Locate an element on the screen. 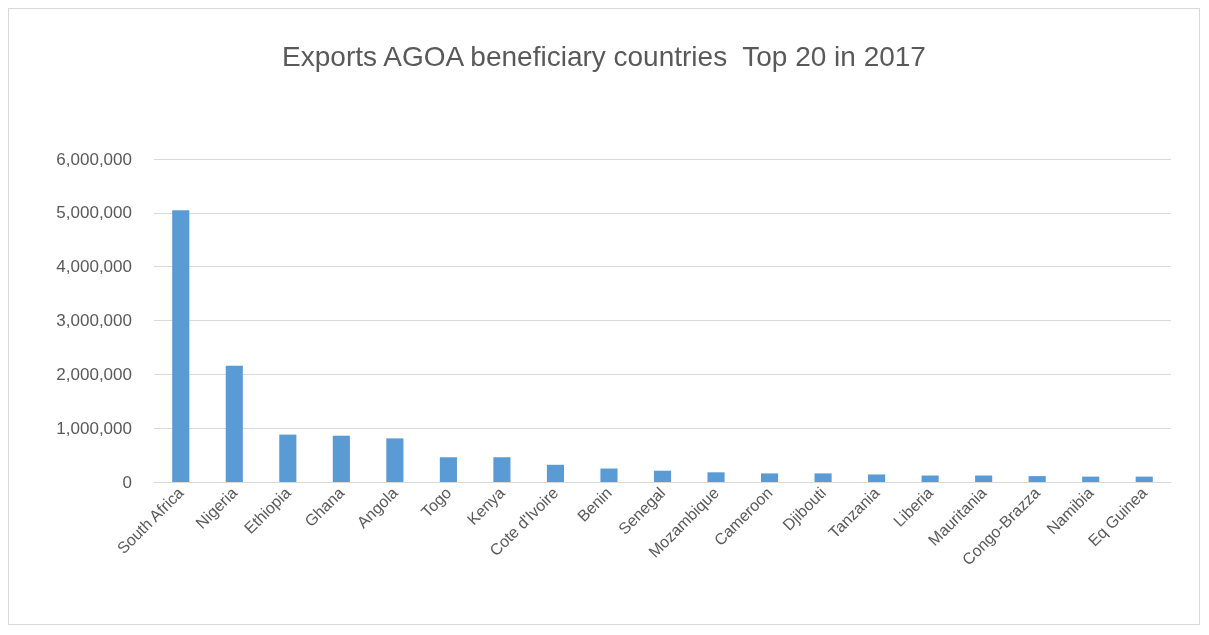 This screenshot has width=1209, height=635. y-tick-label: 0 is located at coordinates (127, 482).